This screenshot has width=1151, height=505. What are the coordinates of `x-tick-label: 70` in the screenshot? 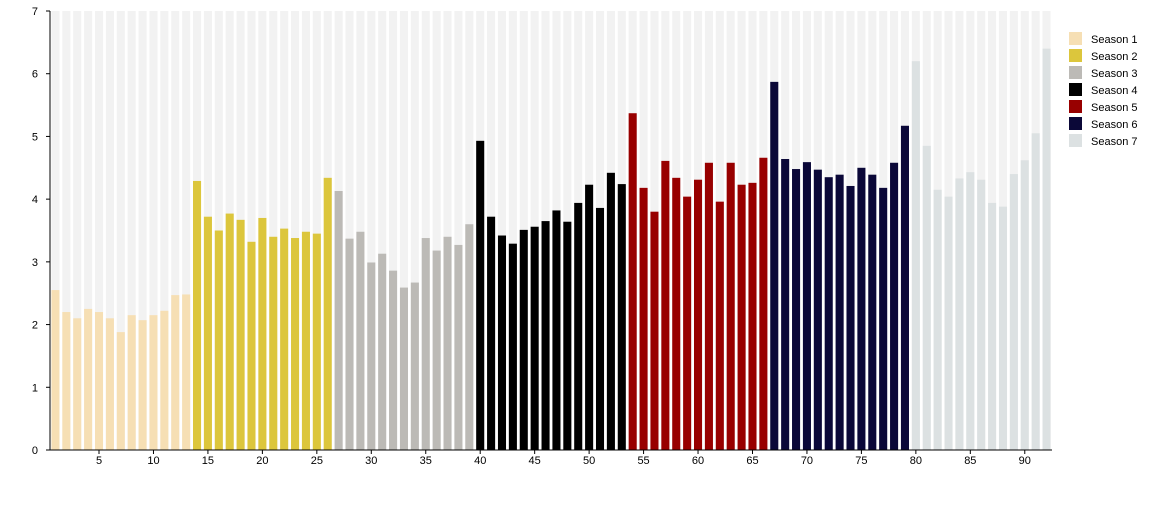 It's located at (807, 461).